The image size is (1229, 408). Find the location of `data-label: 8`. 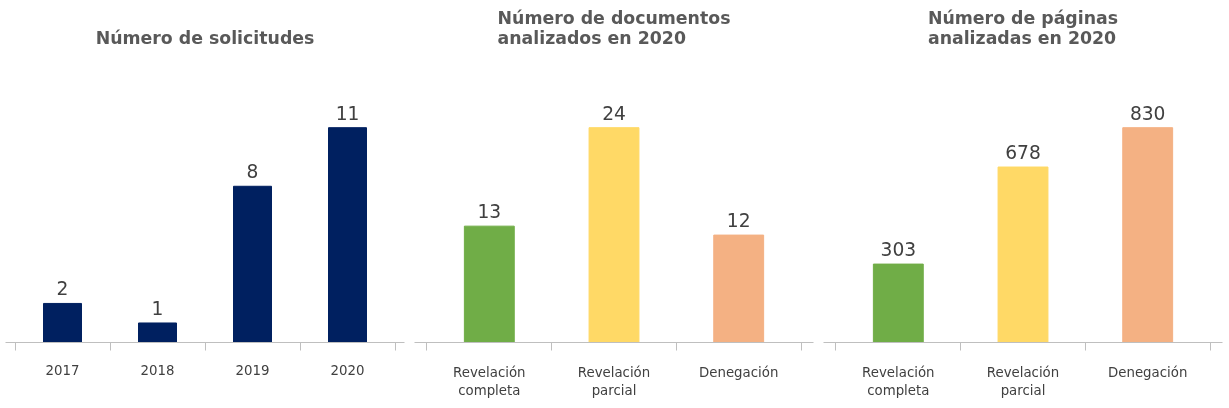

data-label: 8 is located at coordinates (252, 172).